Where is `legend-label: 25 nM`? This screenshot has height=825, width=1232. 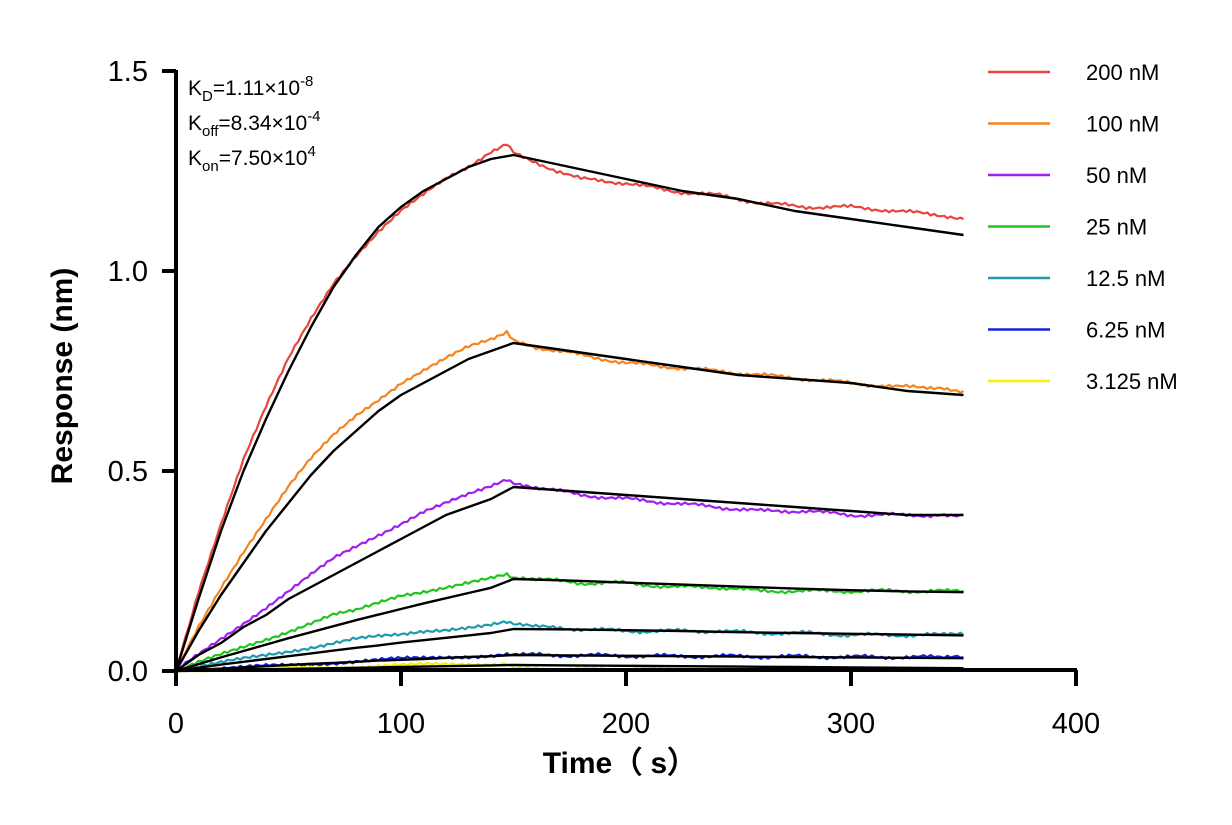 legend-label: 25 nM is located at coordinates (1116, 227).